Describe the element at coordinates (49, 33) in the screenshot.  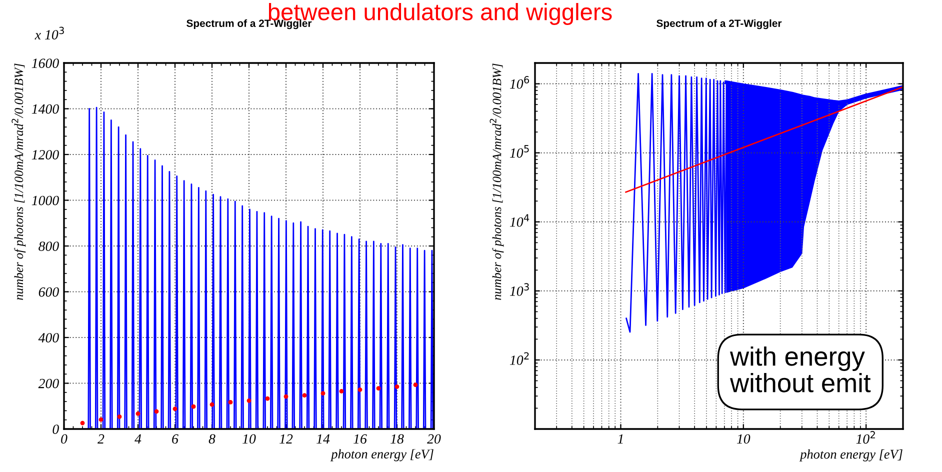
I see `text: x 10$^{3}$` at that location.